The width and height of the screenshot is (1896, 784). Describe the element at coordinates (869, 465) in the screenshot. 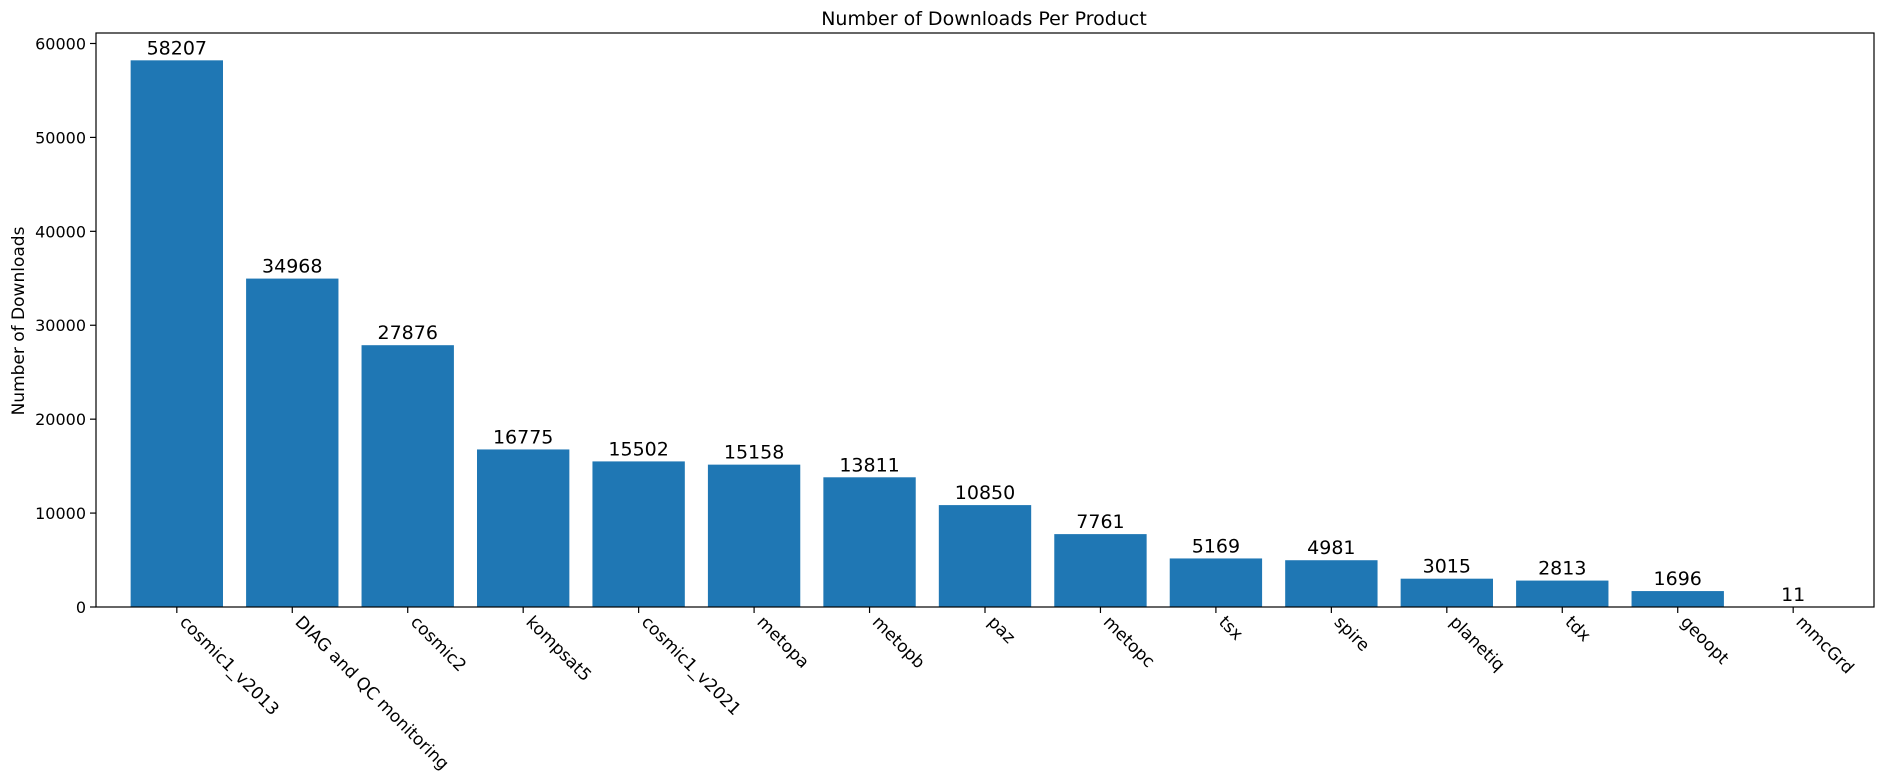

I see `bar-value-label: 13811` at that location.